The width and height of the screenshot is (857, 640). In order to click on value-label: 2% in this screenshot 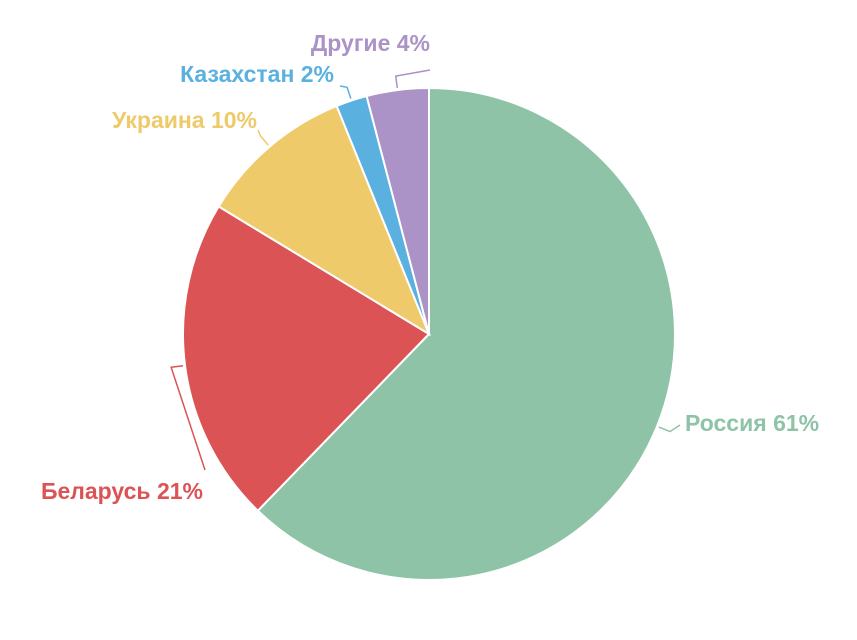, I will do `click(317, 74)`.